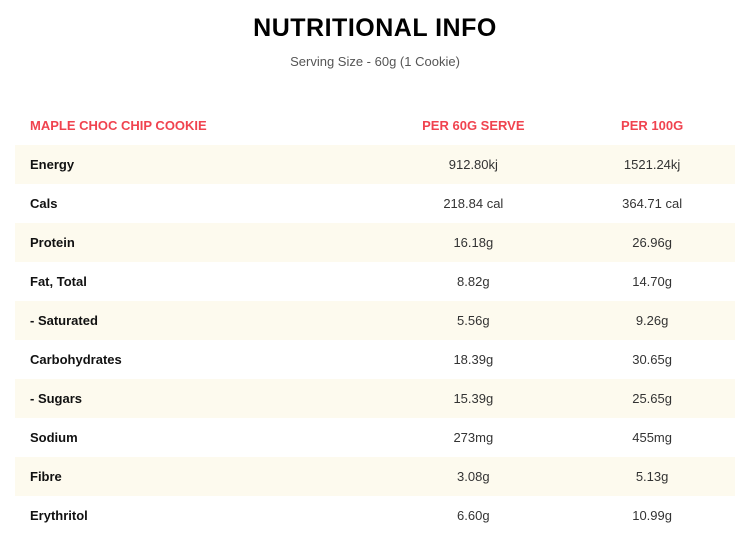  I want to click on table-row: - Saturated 5.56g 9.26g, so click(375, 320).